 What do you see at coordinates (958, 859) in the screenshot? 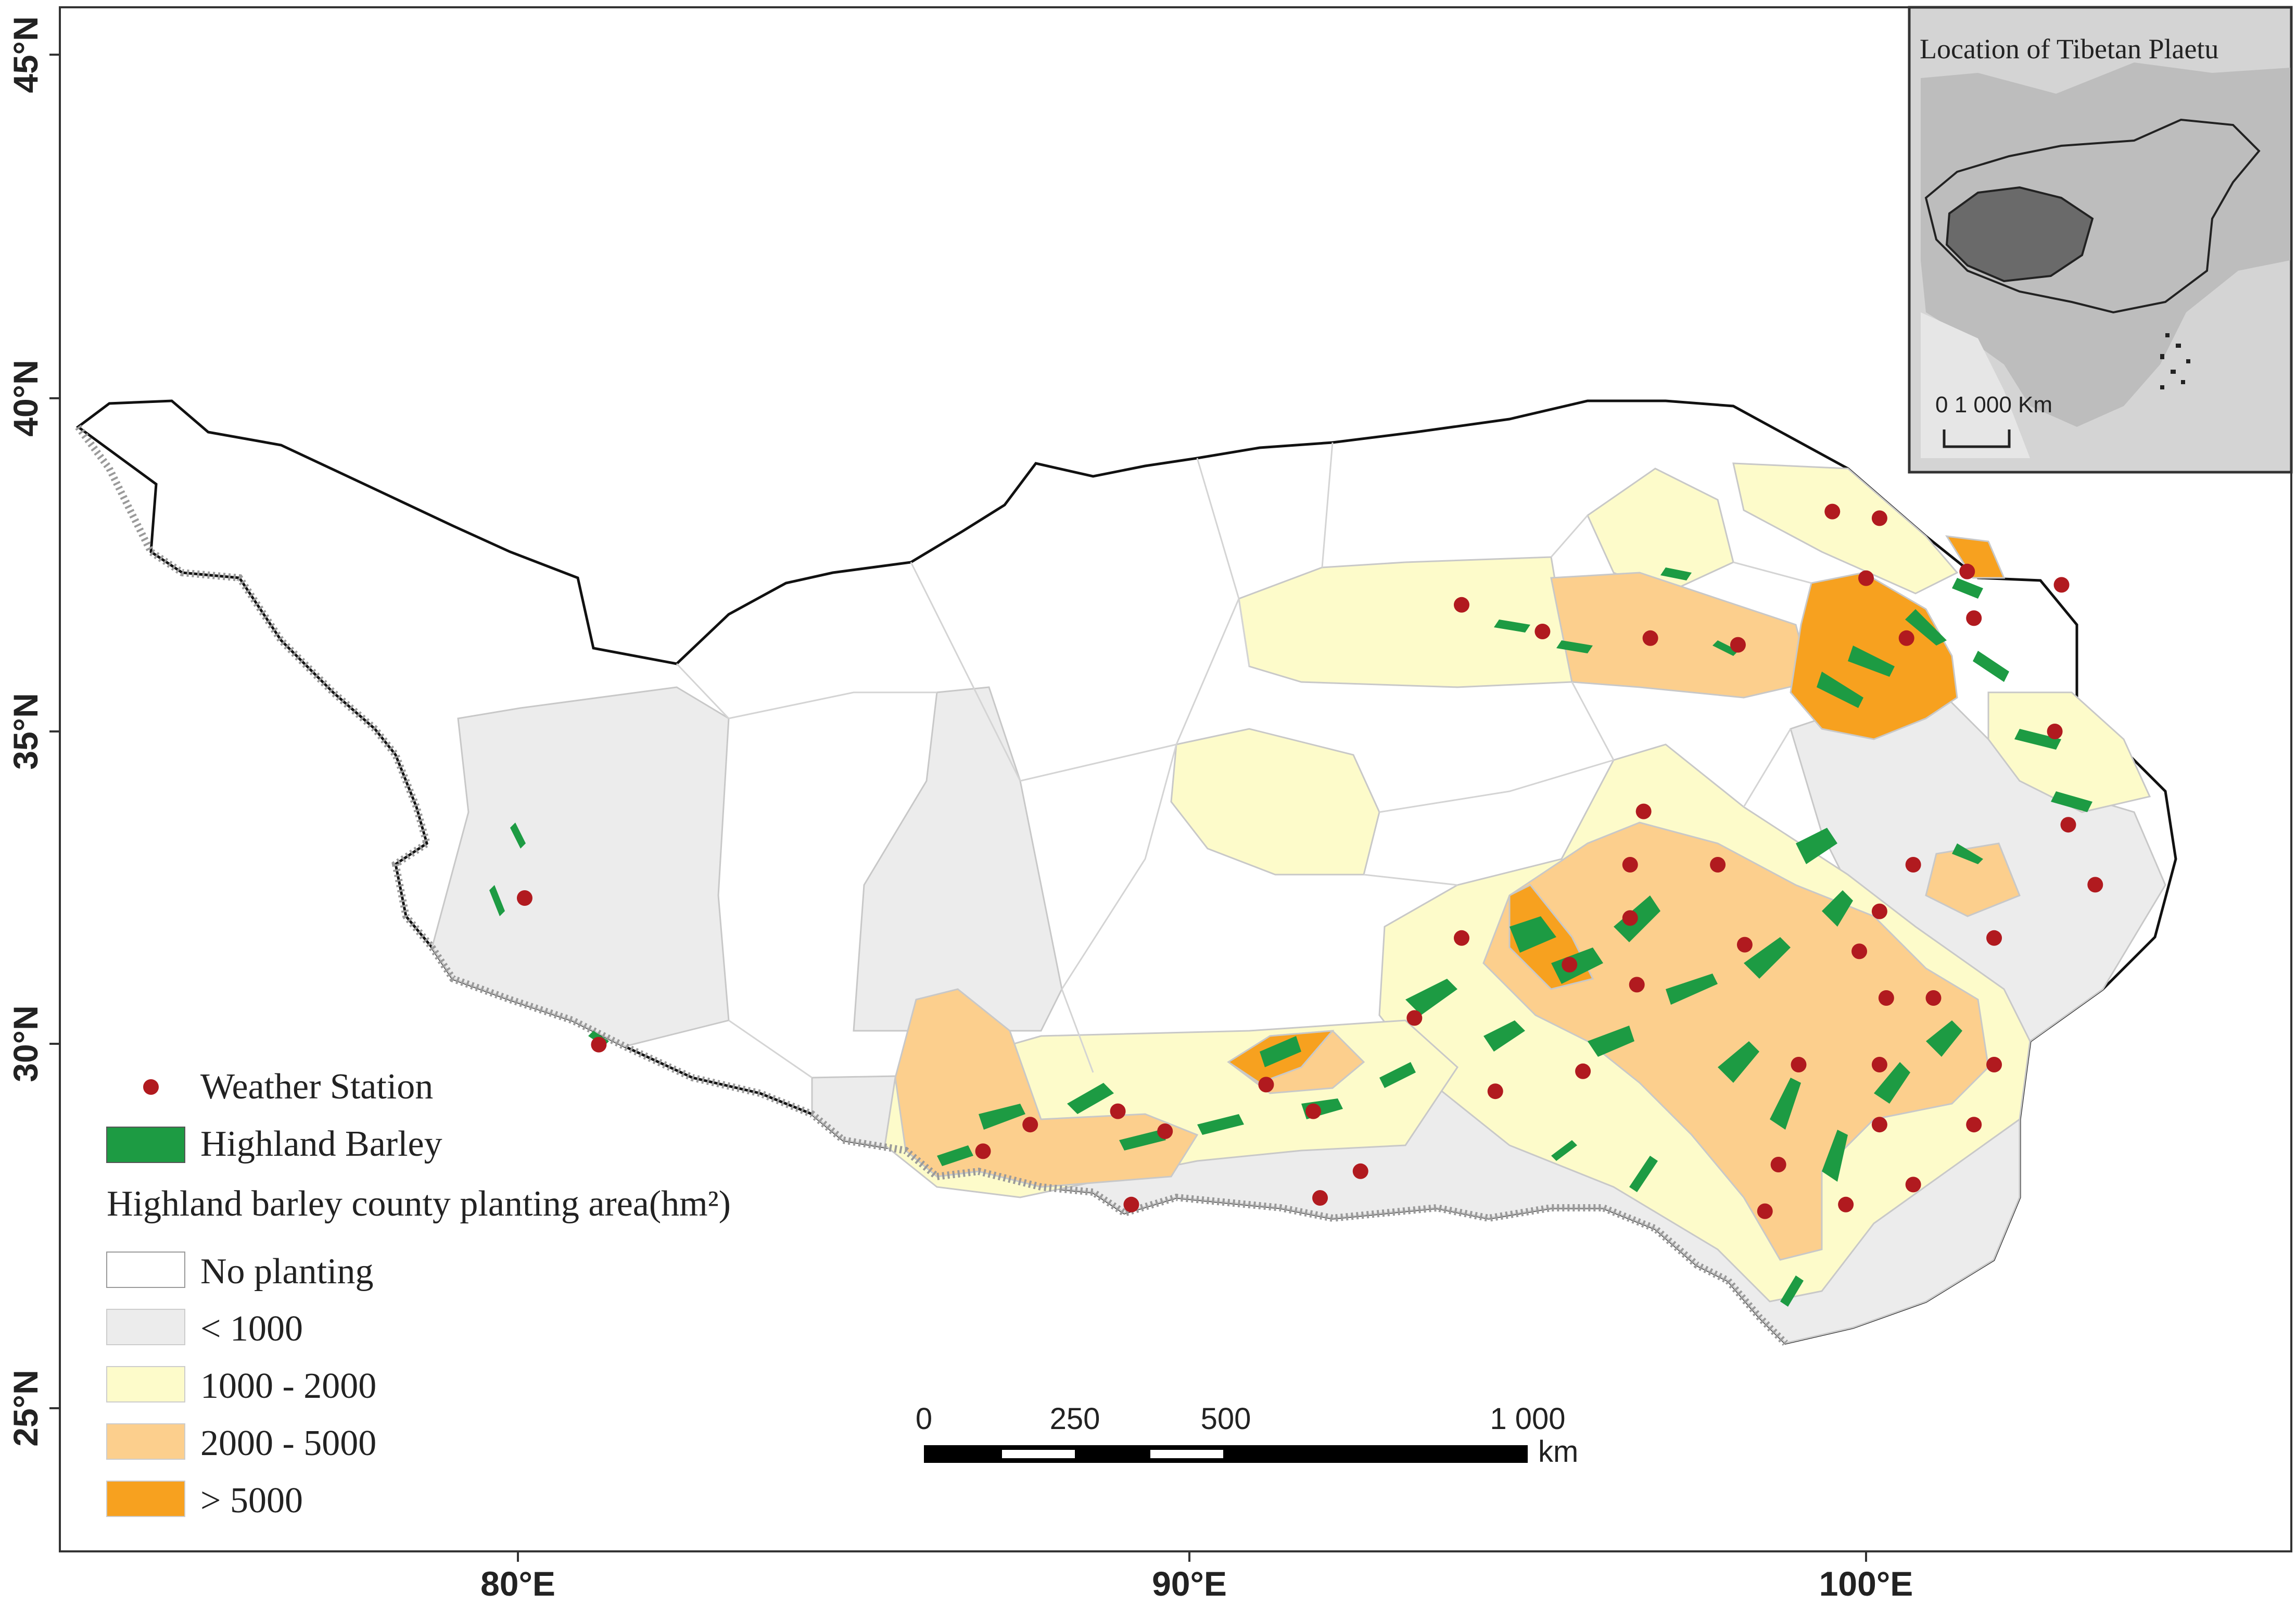
I see `region-central-gray` at bounding box center [958, 859].